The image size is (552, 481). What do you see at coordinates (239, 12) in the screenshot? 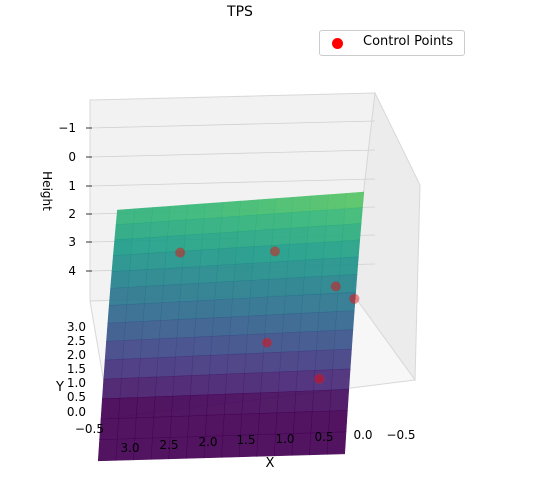
I see `chart-title: TPS` at bounding box center [239, 12].